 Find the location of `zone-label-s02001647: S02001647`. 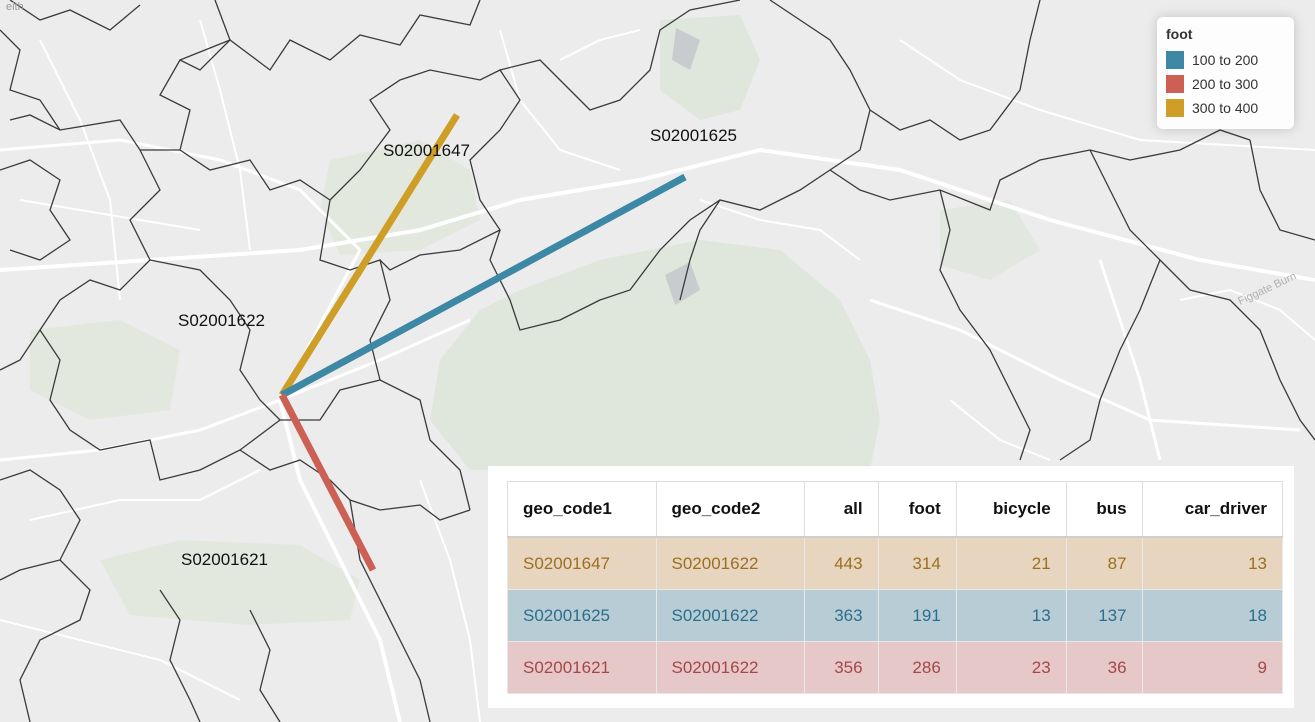

zone-label-s02001647: S02001647 is located at coordinates (426, 150).